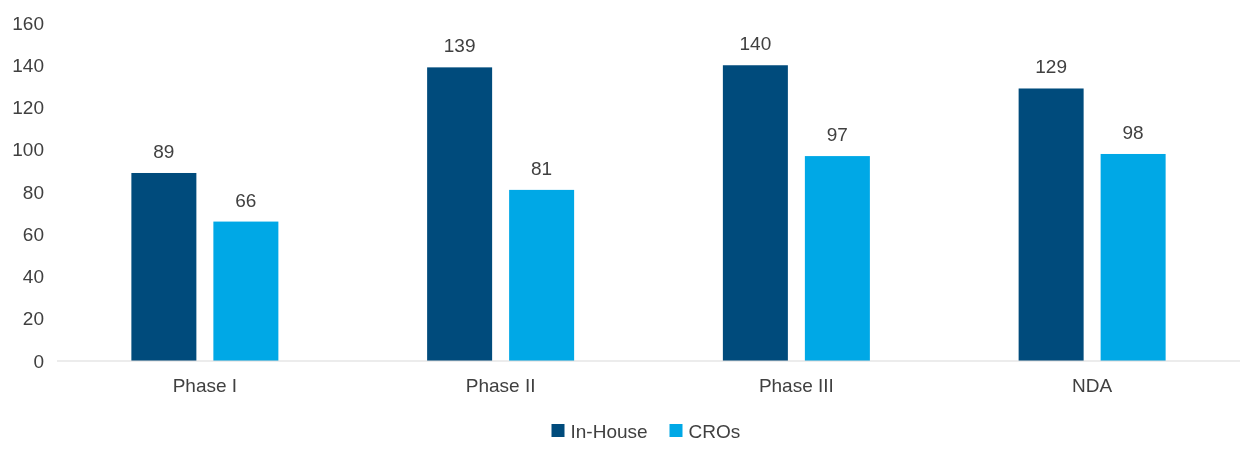  Describe the element at coordinates (33, 319) in the screenshot. I see `y-tick-label: 20` at that location.